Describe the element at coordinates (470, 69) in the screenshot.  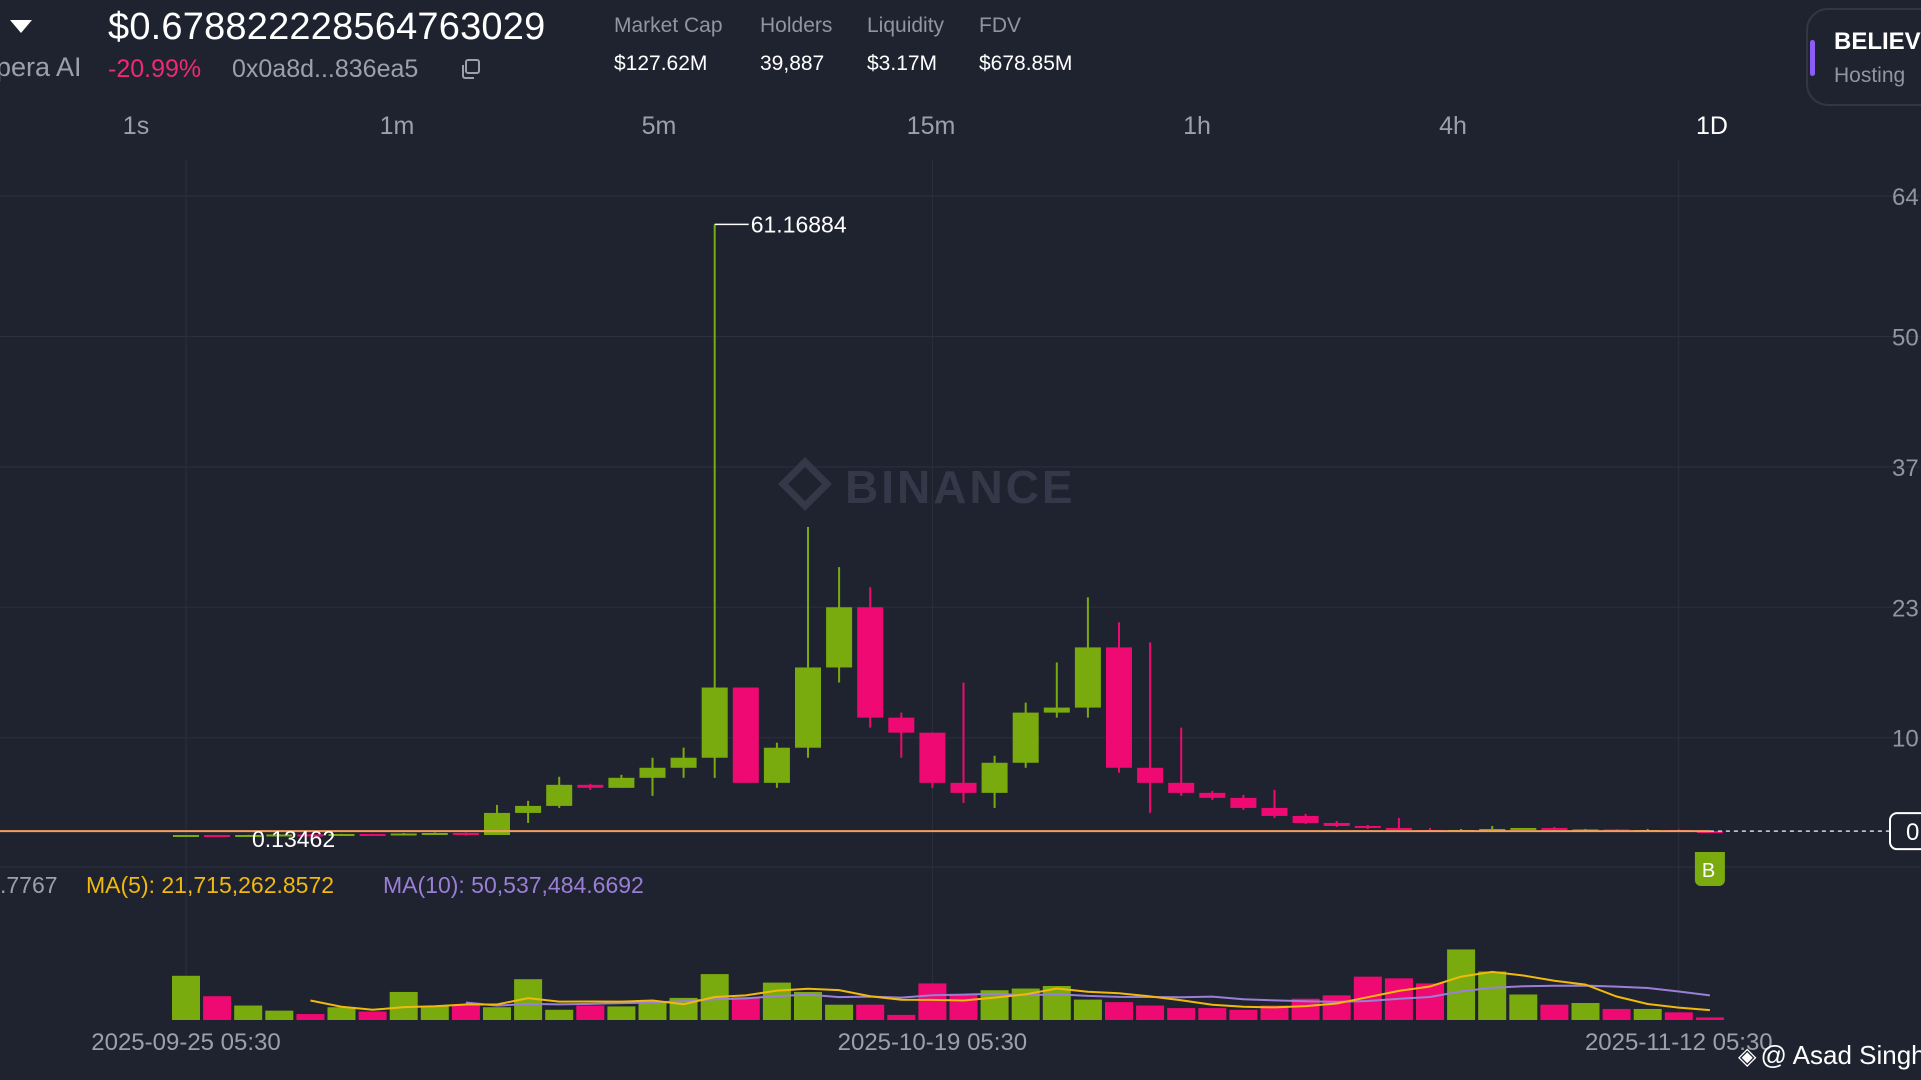
I see `copy-icon` at that location.